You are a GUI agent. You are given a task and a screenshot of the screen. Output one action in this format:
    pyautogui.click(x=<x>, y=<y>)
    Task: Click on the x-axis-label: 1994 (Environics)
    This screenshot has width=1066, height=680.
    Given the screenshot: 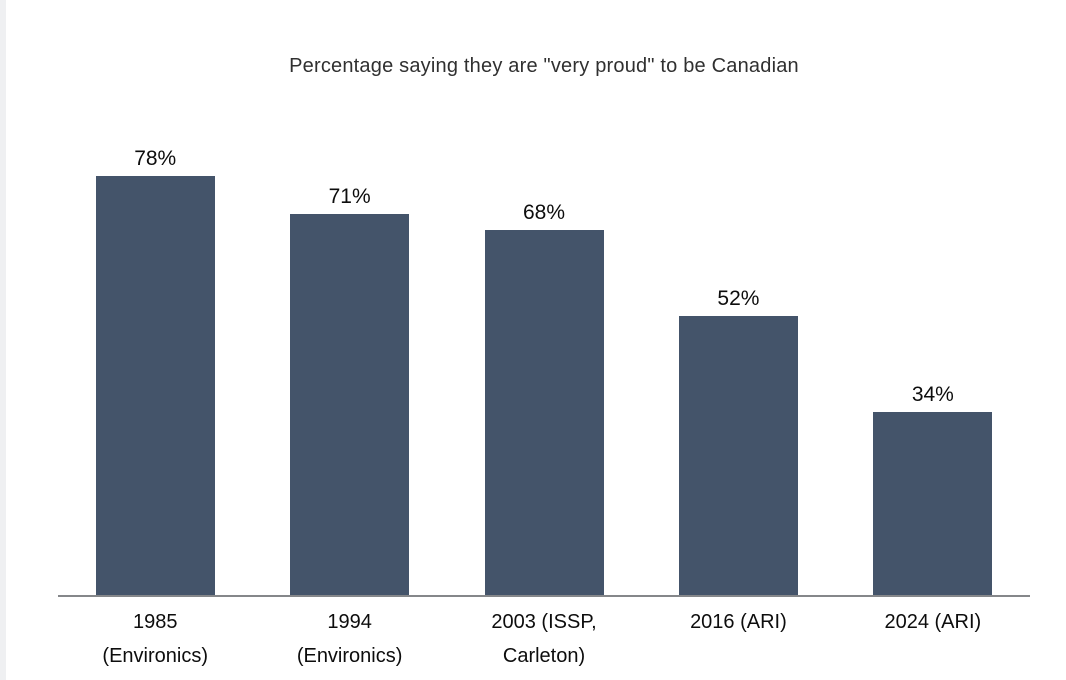 What is the action you would take?
    pyautogui.click(x=349, y=639)
    